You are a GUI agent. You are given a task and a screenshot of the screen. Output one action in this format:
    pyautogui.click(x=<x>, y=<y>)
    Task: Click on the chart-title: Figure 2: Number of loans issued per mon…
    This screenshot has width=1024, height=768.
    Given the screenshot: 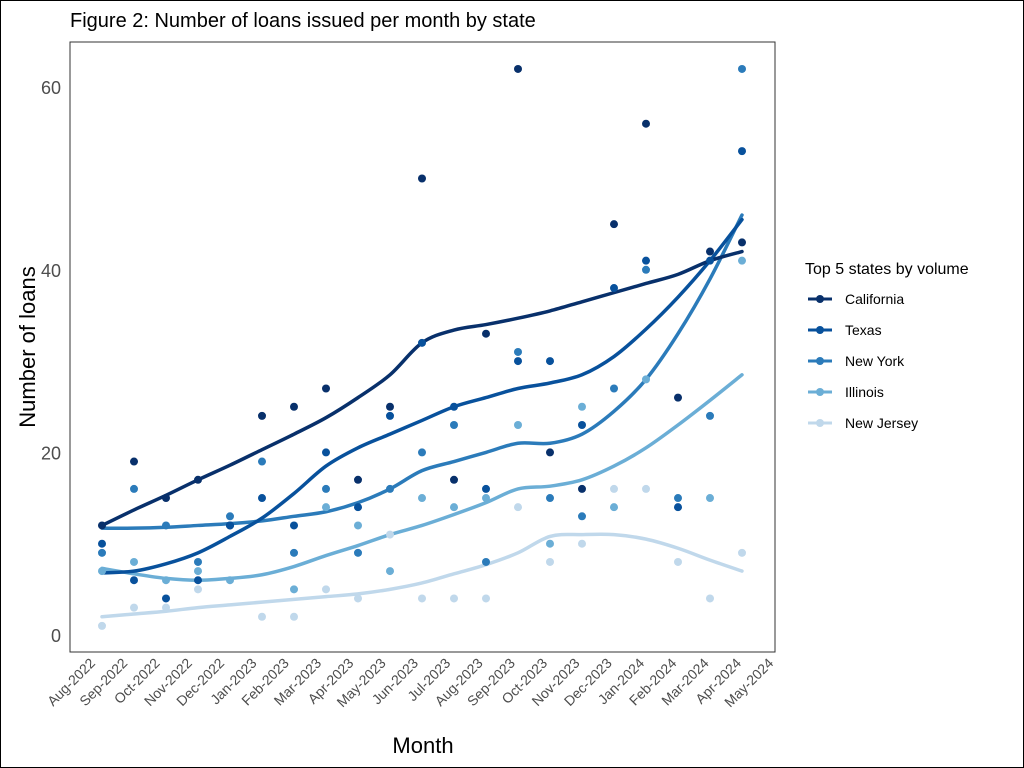 What is the action you would take?
    pyautogui.click(x=303, y=21)
    